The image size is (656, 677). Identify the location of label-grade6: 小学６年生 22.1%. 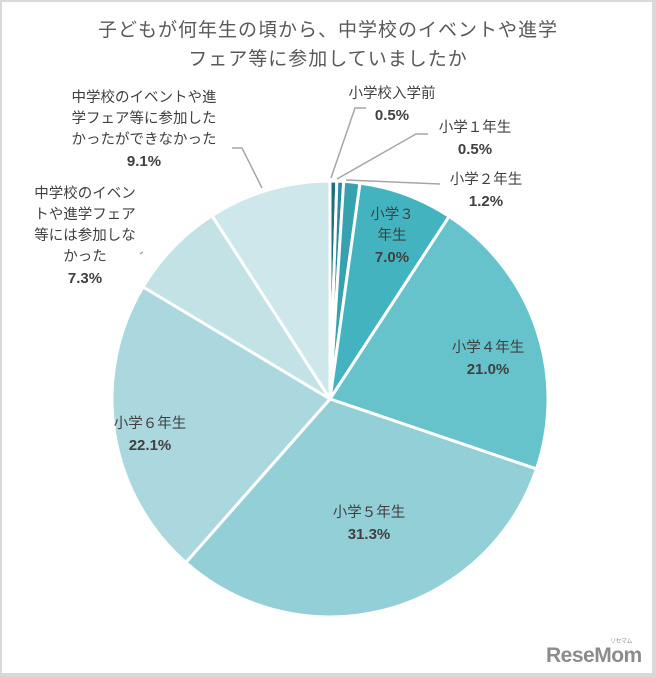
(150, 435).